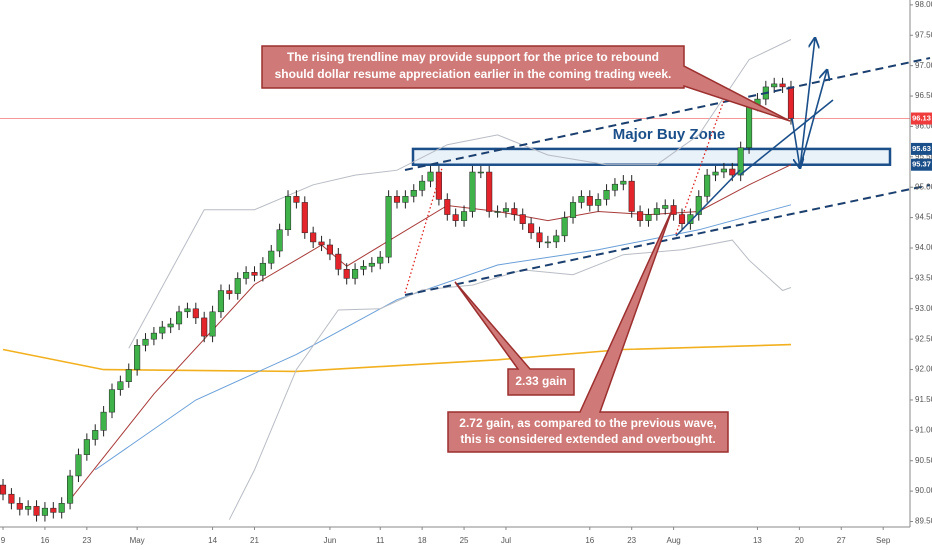  Describe the element at coordinates (397, 358) in the screenshot. I see `indicator-line` at that location.